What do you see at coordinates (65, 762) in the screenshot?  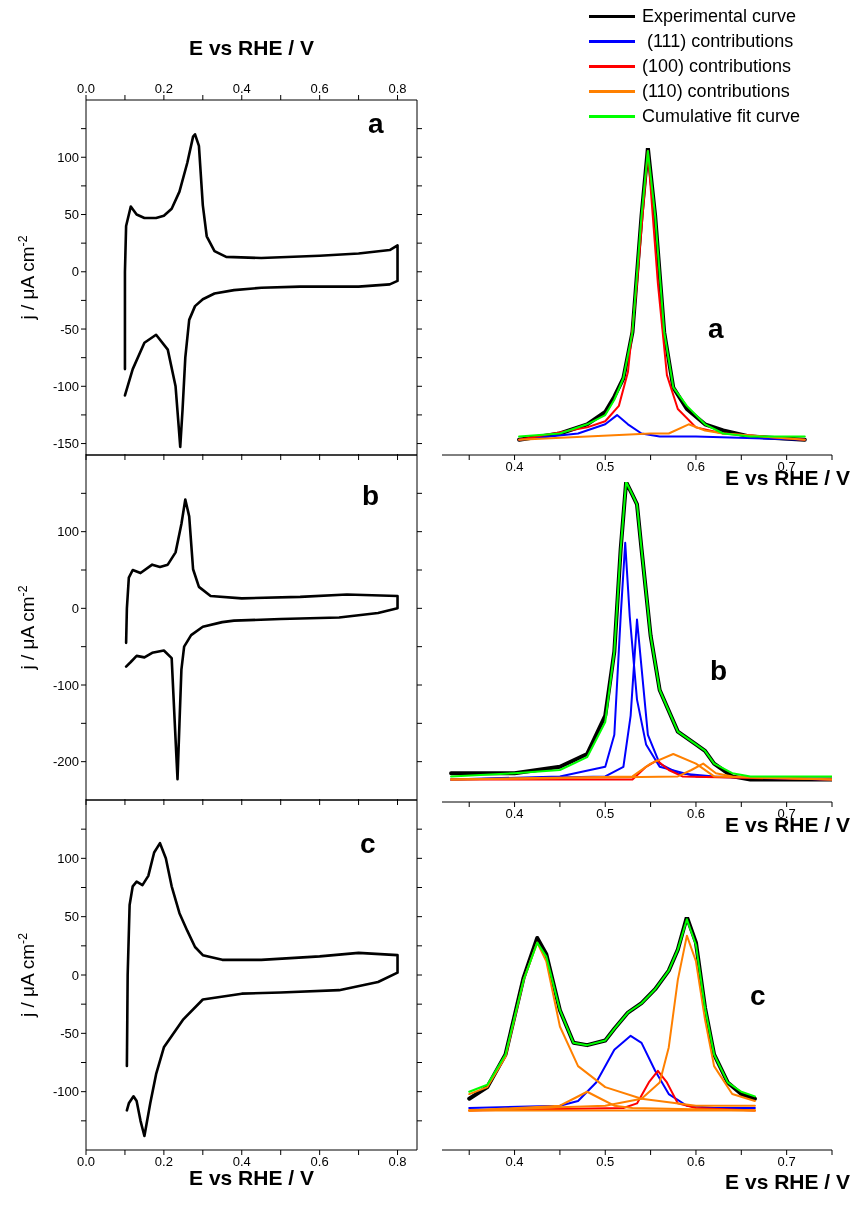 I see `y-tick-label: -200` at bounding box center [65, 762].